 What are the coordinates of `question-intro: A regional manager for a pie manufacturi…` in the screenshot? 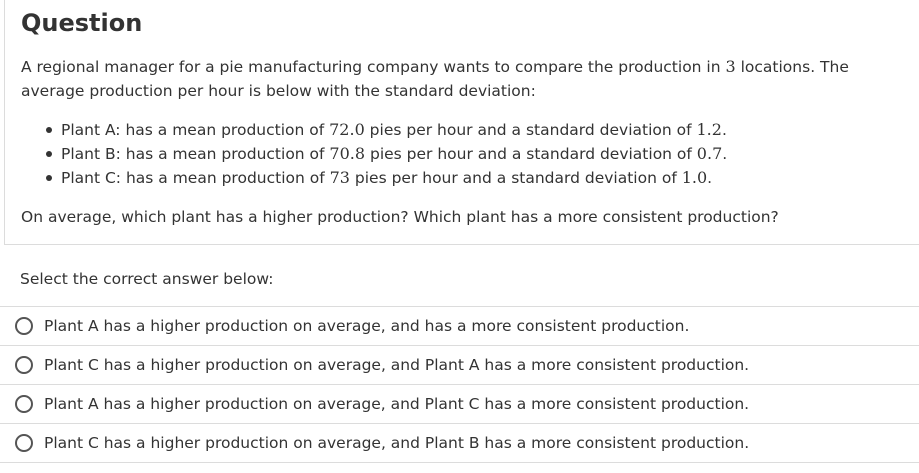 It's located at (461, 79).